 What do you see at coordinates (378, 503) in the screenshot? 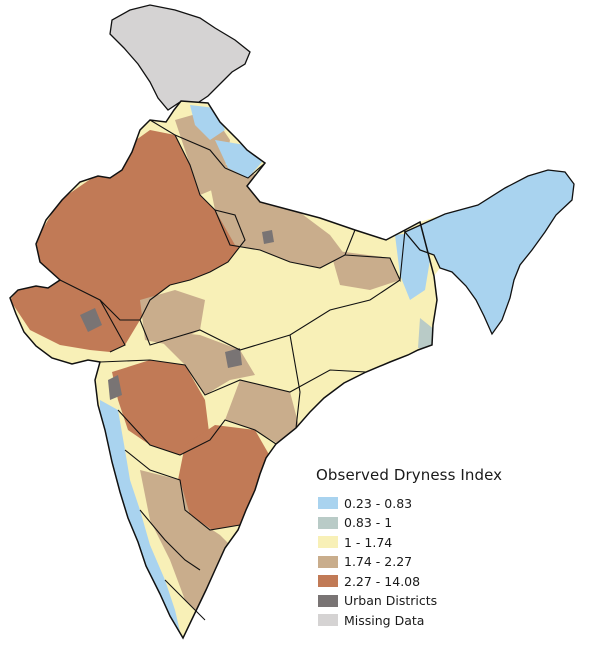
I see `legend-label: 0.23 - 0.83` at bounding box center [378, 503].